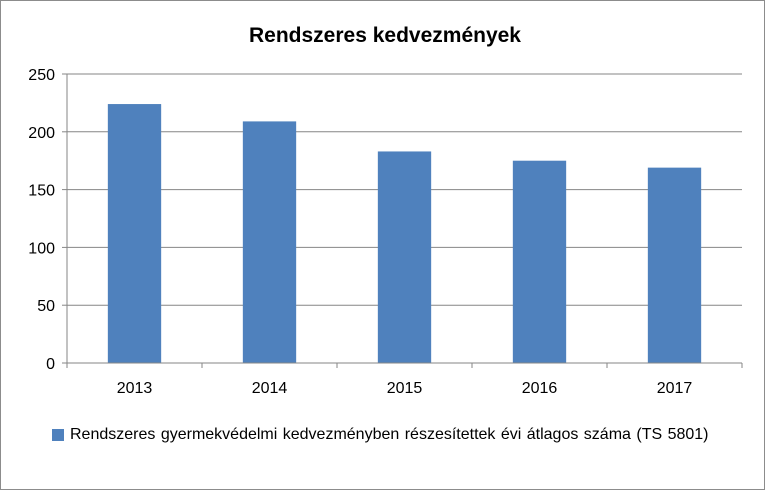 This screenshot has width=765, height=490. I want to click on x-tick-labels: 2013 2014 2015 2016 2017, so click(405, 388).